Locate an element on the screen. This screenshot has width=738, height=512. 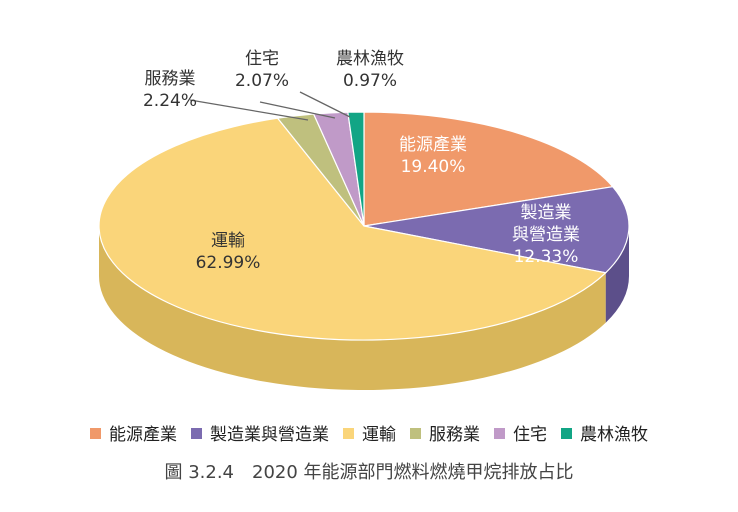
data-label: 服務業 2.24% is located at coordinates (170, 90).